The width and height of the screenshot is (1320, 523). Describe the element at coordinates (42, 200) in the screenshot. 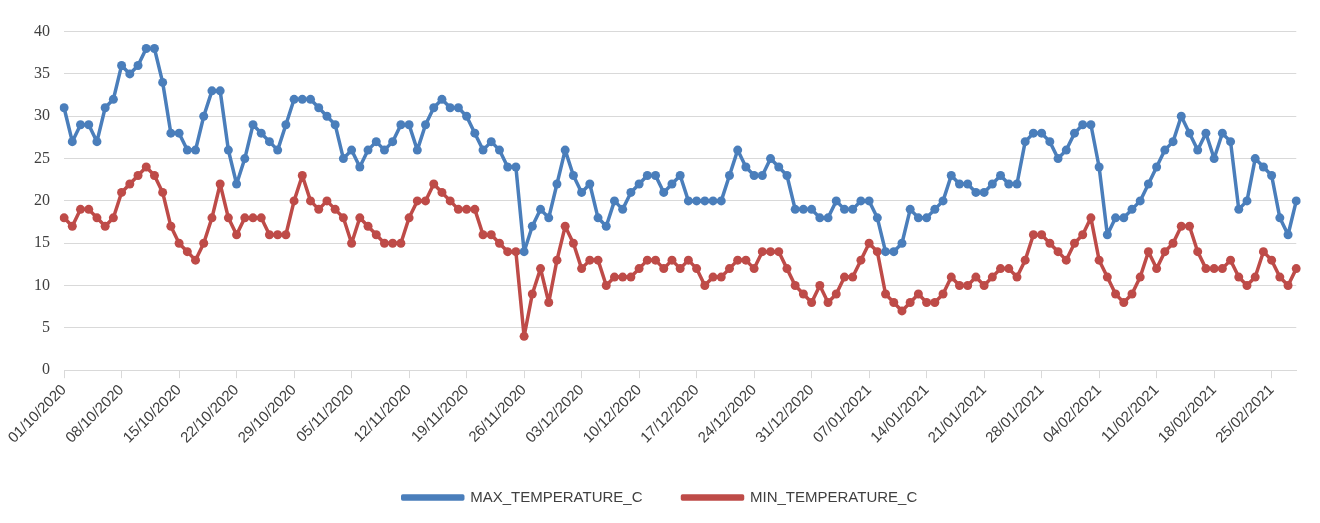

I see `y-tick-label: 20` at that location.